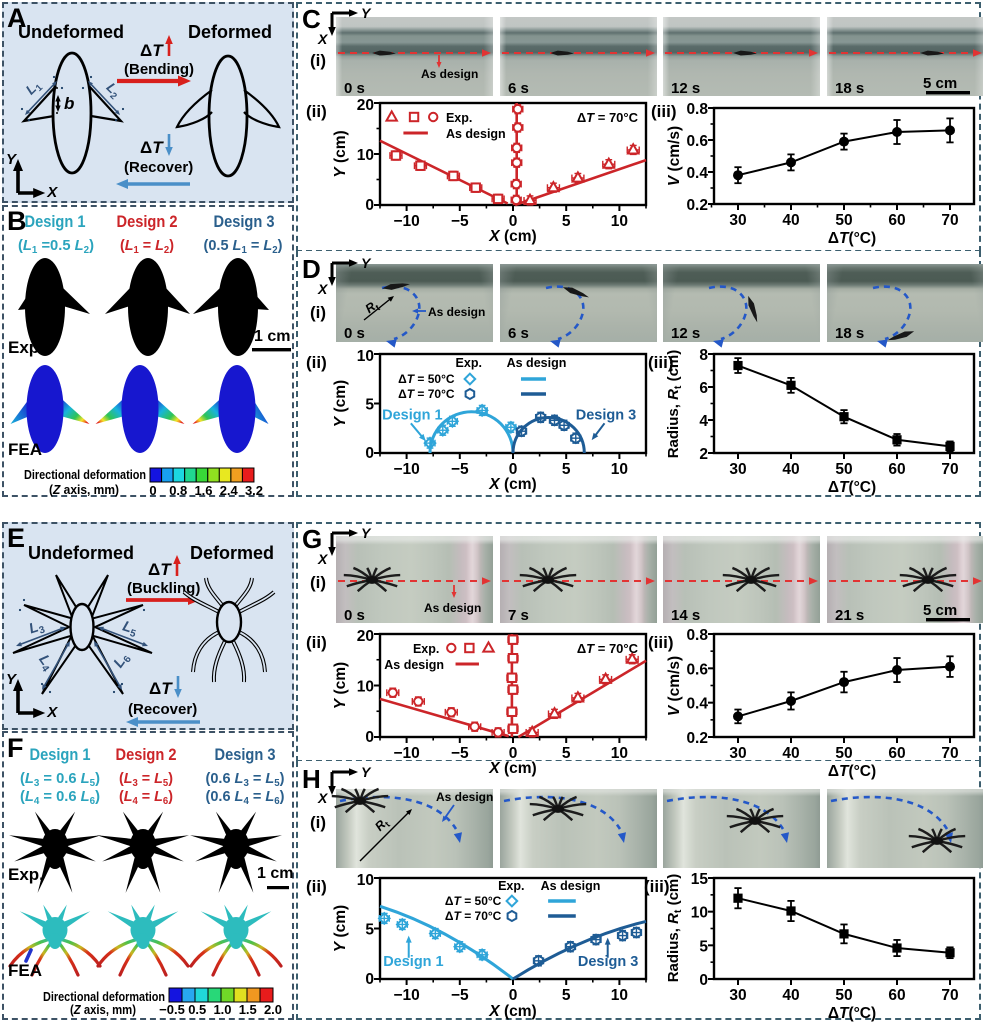 The width and height of the screenshot is (983, 1024). I want to click on svg-text: V (cm/s), so click(674, 686).